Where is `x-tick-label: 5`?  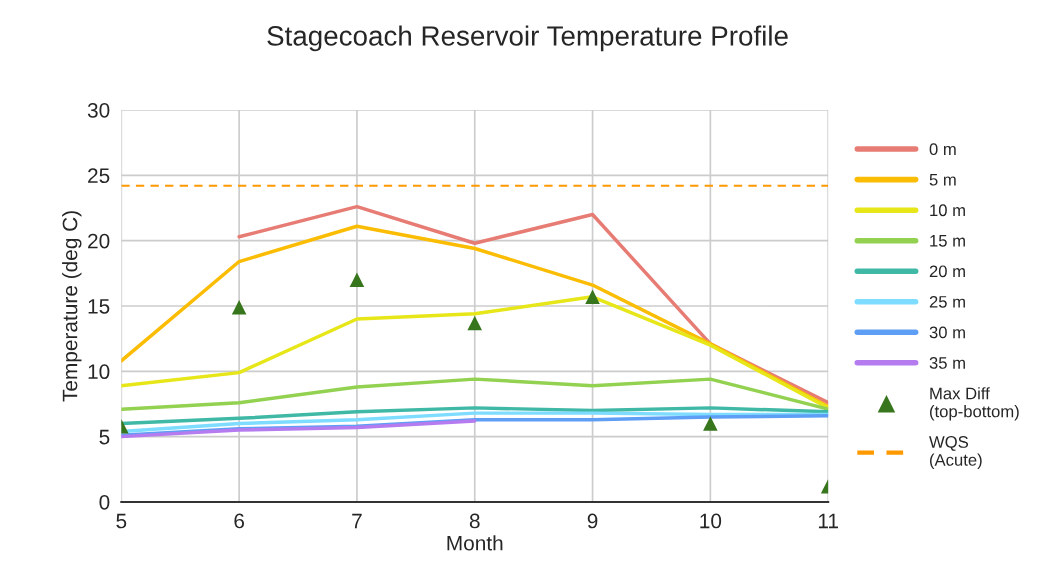 x-tick-label: 5 is located at coordinates (121, 521).